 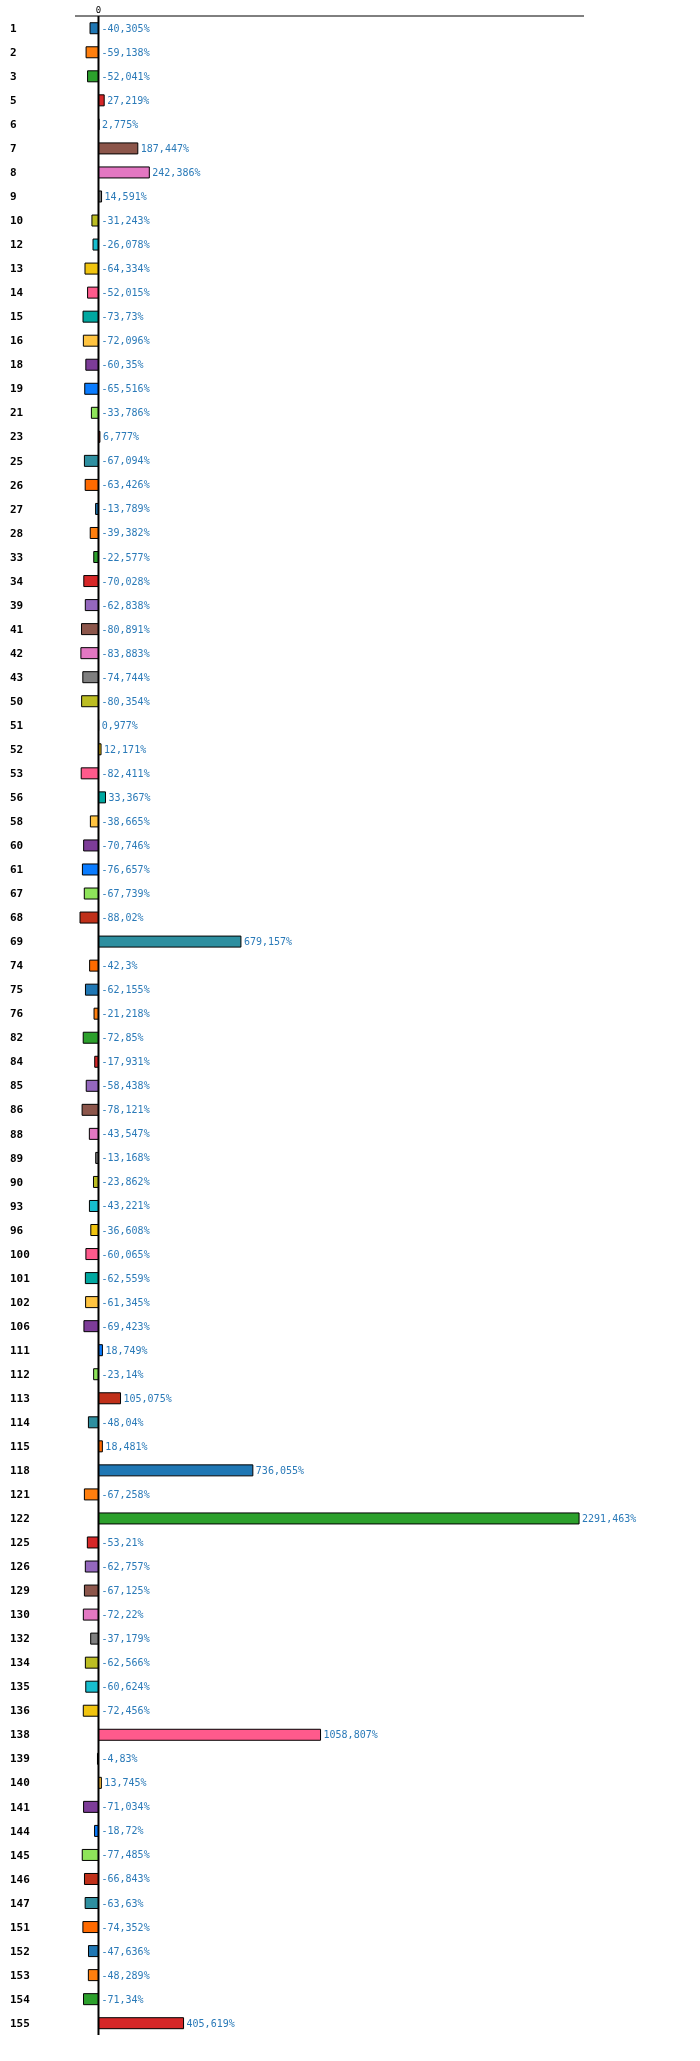 I want to click on y-tick-label: 126, so click(x=20, y=1567).